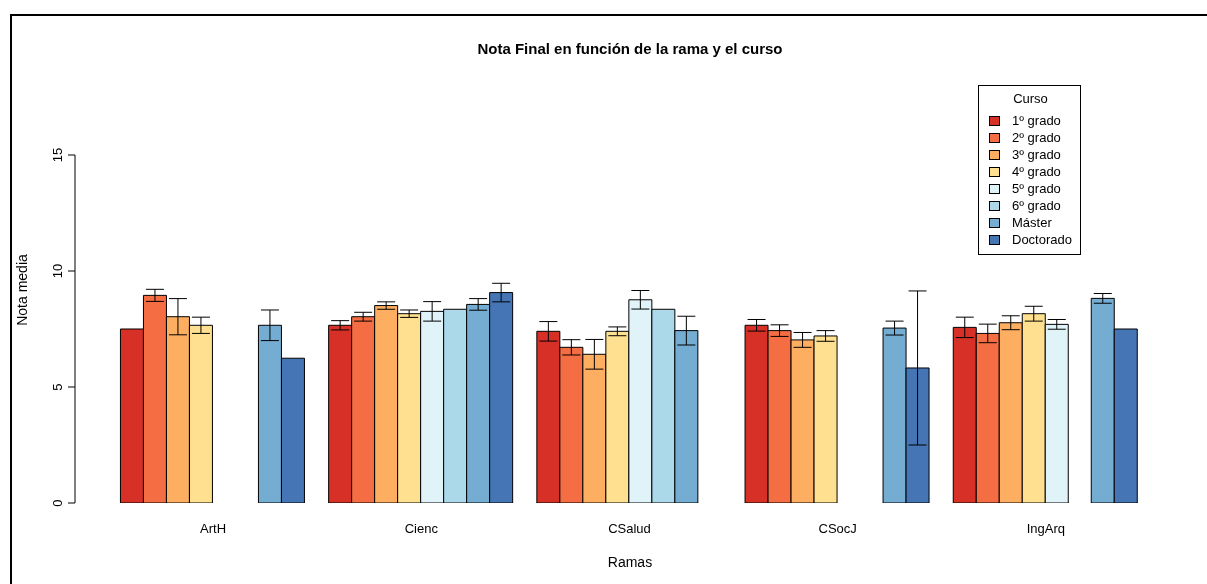  What do you see at coordinates (837, 528) in the screenshot?
I see `x-tick-label: CSocJ` at bounding box center [837, 528].